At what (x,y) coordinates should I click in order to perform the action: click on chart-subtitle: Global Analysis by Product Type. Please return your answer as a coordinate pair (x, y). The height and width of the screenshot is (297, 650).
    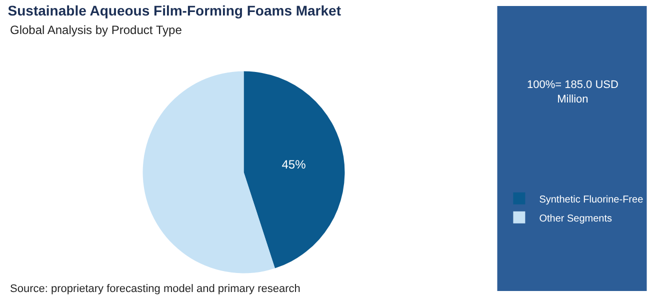
    Looking at the image, I should click on (96, 30).